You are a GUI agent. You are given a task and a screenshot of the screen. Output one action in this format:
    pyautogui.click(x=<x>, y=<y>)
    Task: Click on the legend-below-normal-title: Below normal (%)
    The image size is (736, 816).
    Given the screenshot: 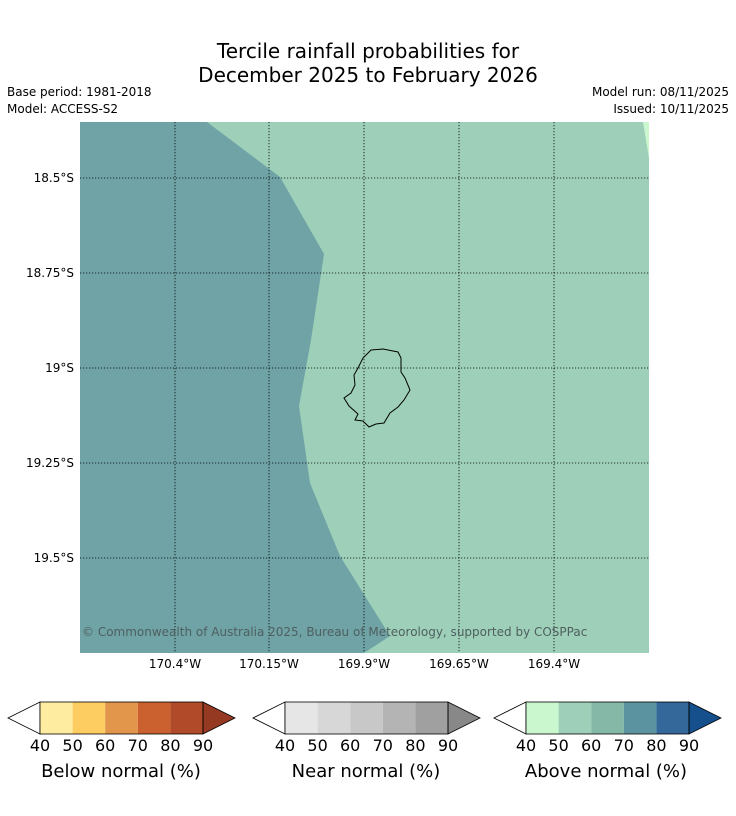 What is the action you would take?
    pyautogui.click(x=121, y=771)
    